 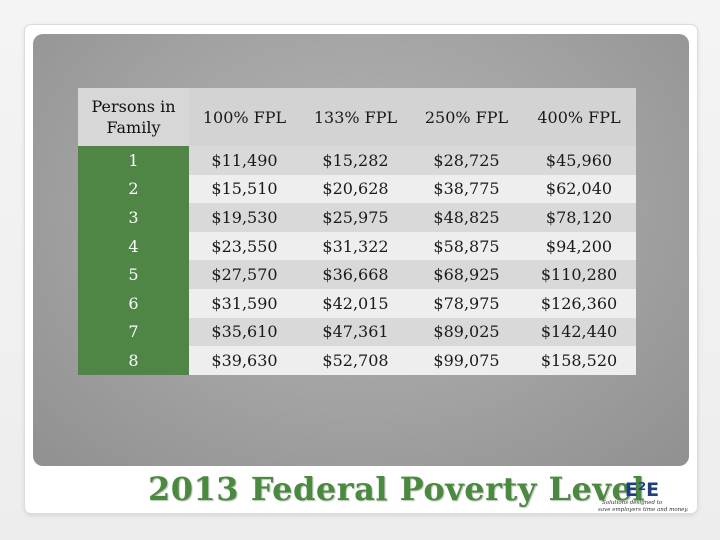 What do you see at coordinates (244, 246) in the screenshot?
I see `table-cell: $23,550` at bounding box center [244, 246].